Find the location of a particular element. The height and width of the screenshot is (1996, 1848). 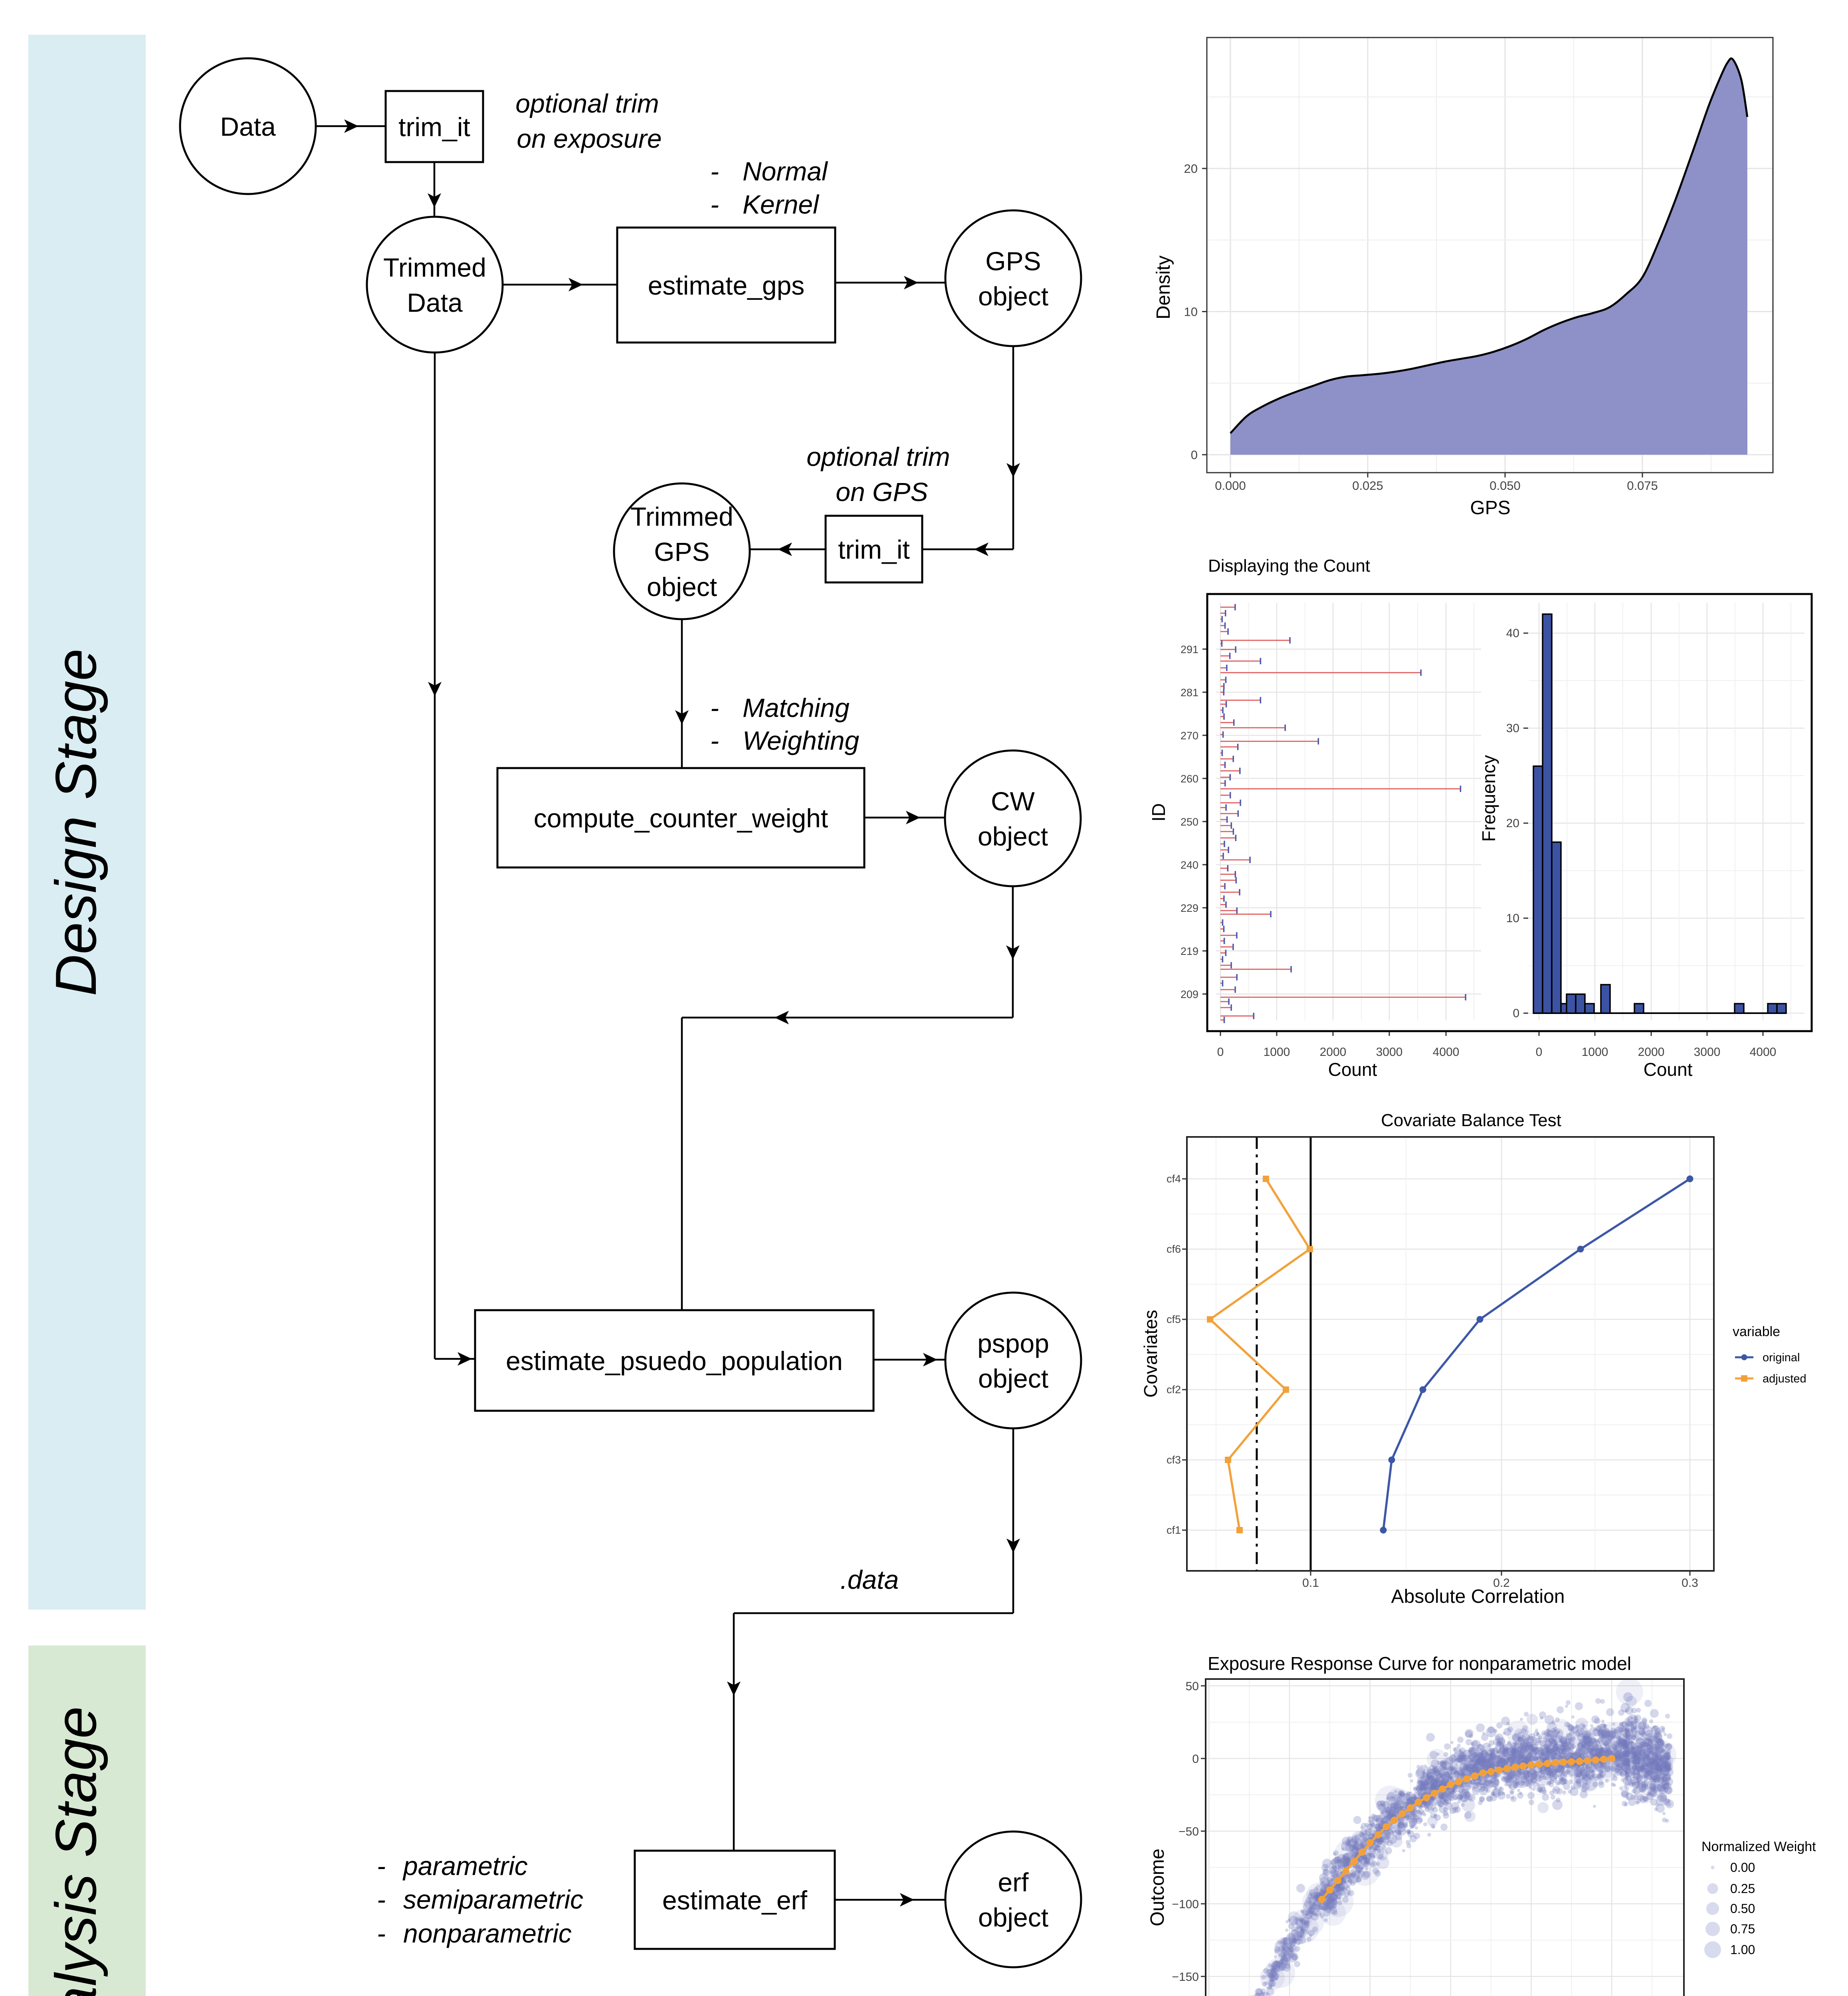

svg-text: Absolute Correlation is located at coordinates (1478, 1597).